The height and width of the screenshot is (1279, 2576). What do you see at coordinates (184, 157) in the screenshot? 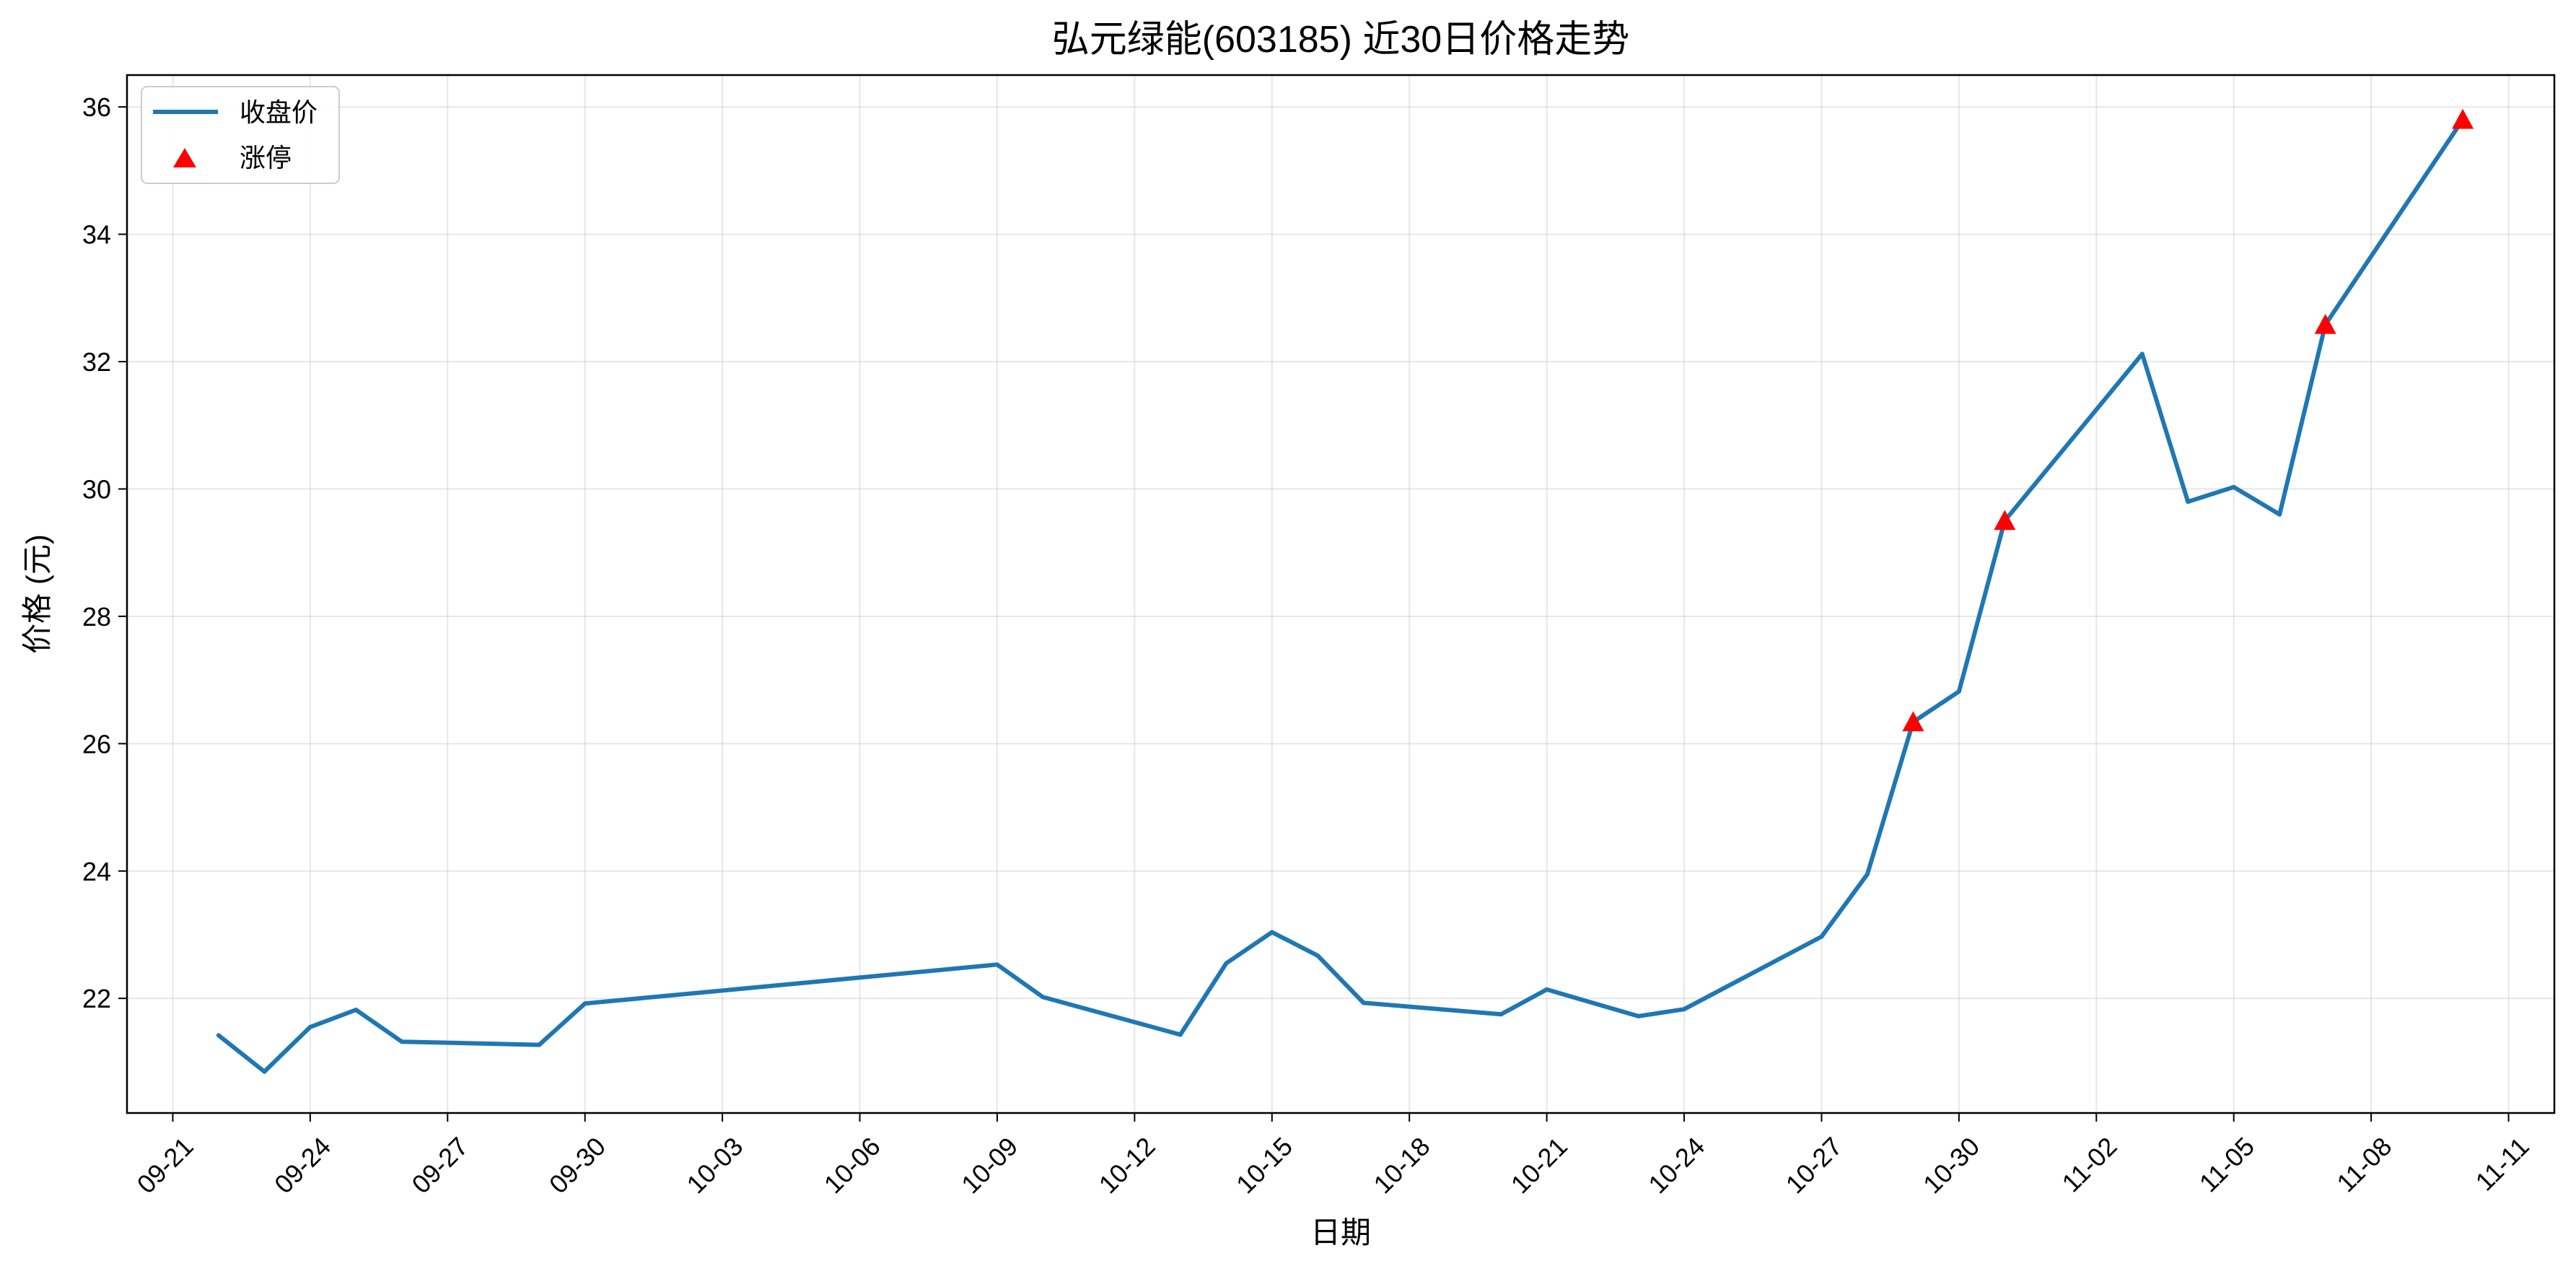
I see `legend-triangle-swatch` at bounding box center [184, 157].